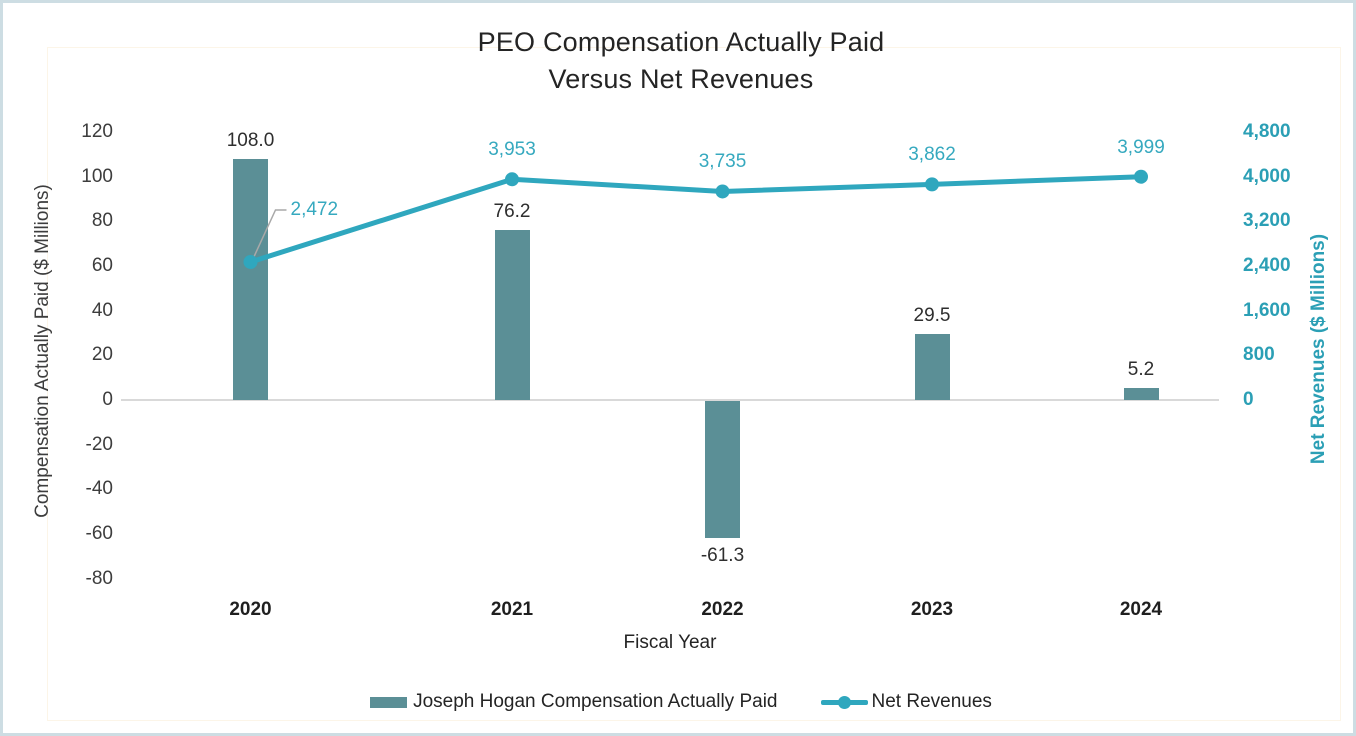 The width and height of the screenshot is (1356, 736). What do you see at coordinates (931, 701) in the screenshot?
I see `legend-label-line-series: Net Revenues` at bounding box center [931, 701].